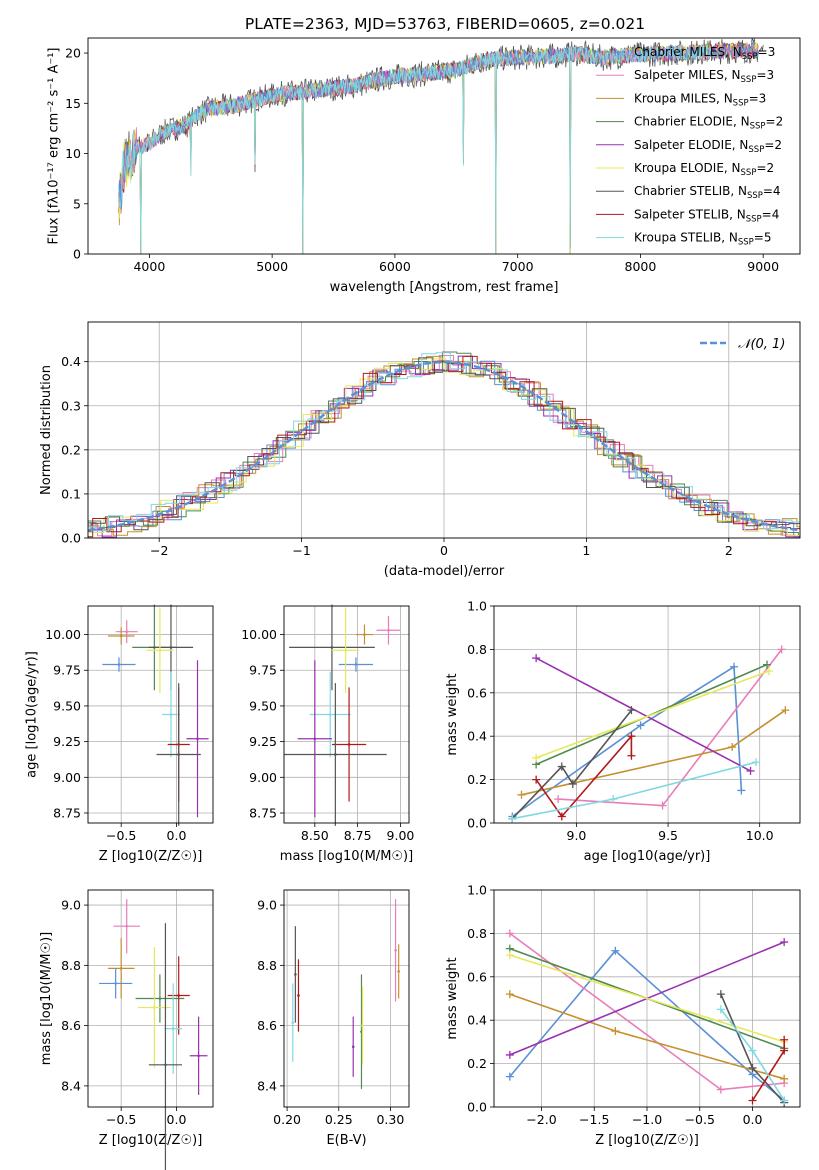  Describe the element at coordinates (71, 905) in the screenshot. I see `y-tick-label: 9.0` at that location.